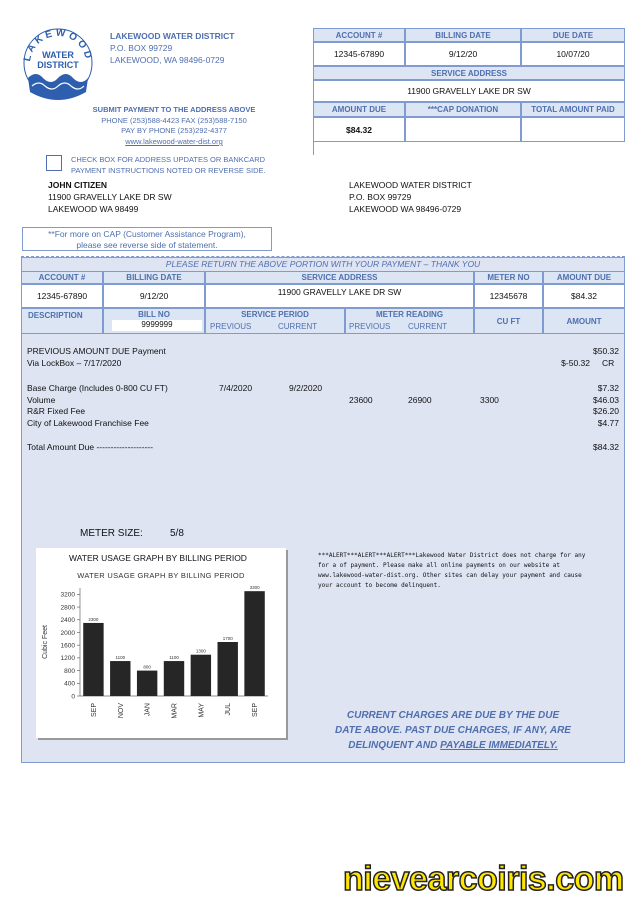 Image resolution: width=643 pixels, height=915 pixels. Describe the element at coordinates (174, 130) in the screenshot. I see `payment-line: PAY BY PHONE (253)292-4377` at that location.